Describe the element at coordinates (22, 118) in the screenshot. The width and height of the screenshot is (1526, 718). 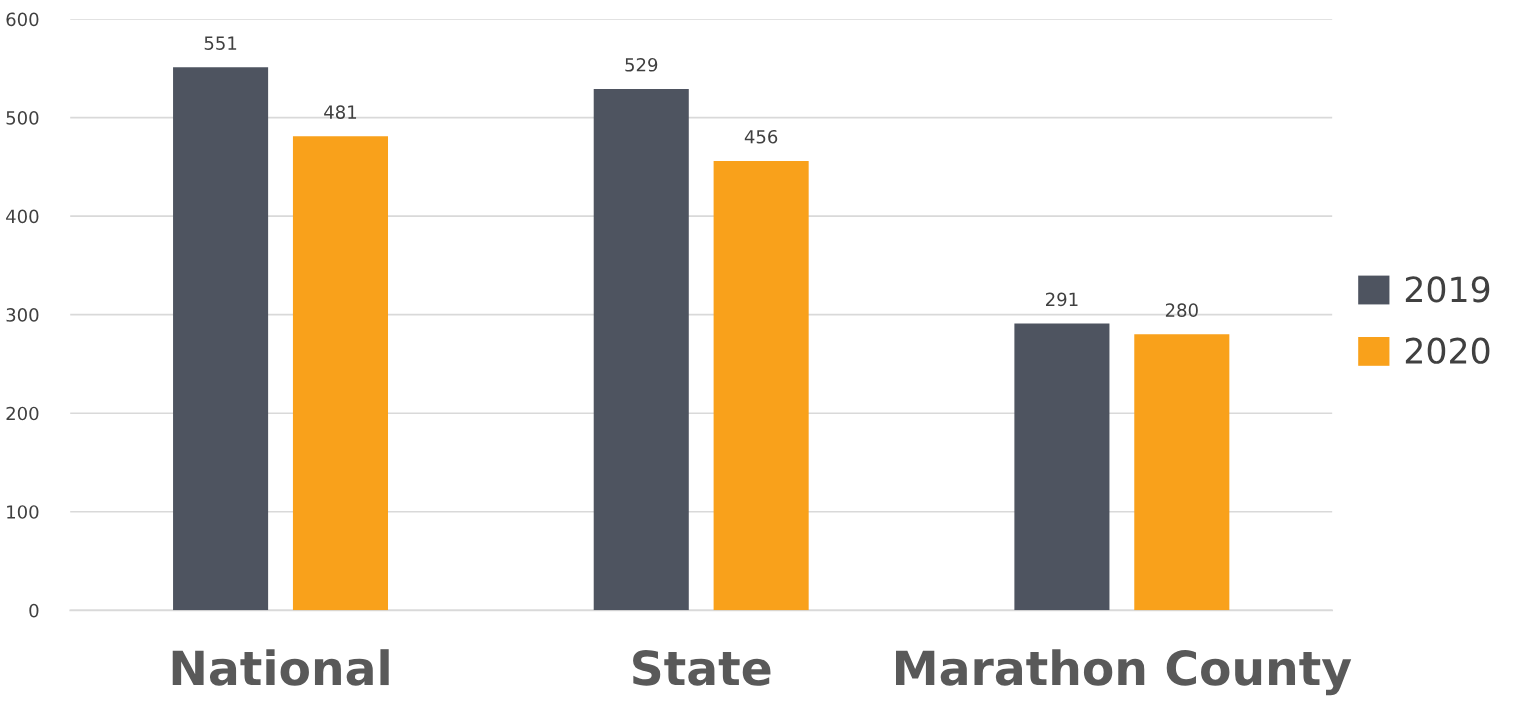
I see `y-tick-label: 500` at that location.